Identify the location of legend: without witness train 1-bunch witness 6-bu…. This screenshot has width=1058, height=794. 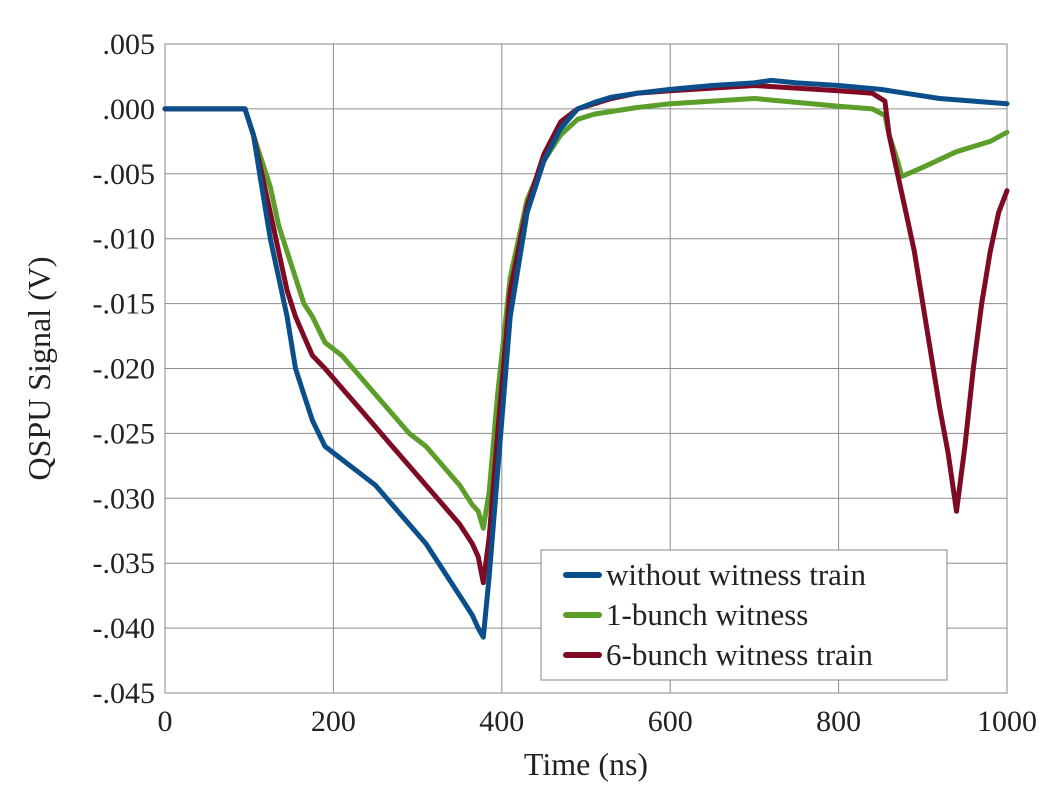
(744, 615).